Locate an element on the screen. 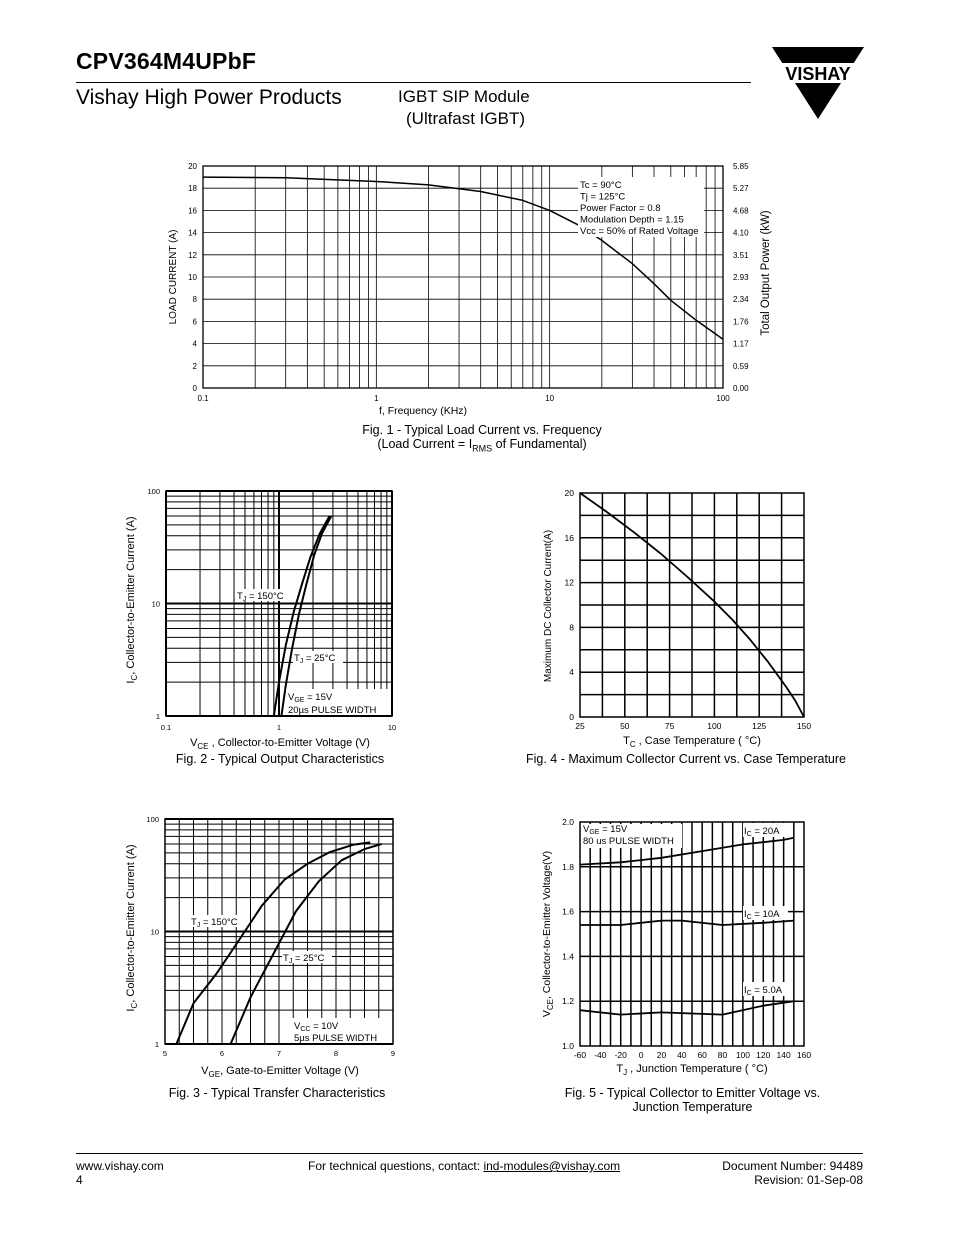 The image size is (954, 1235). fig2-y-label: IC, Collector-to-Emitter Current (A) is located at coordinates (132, 599).